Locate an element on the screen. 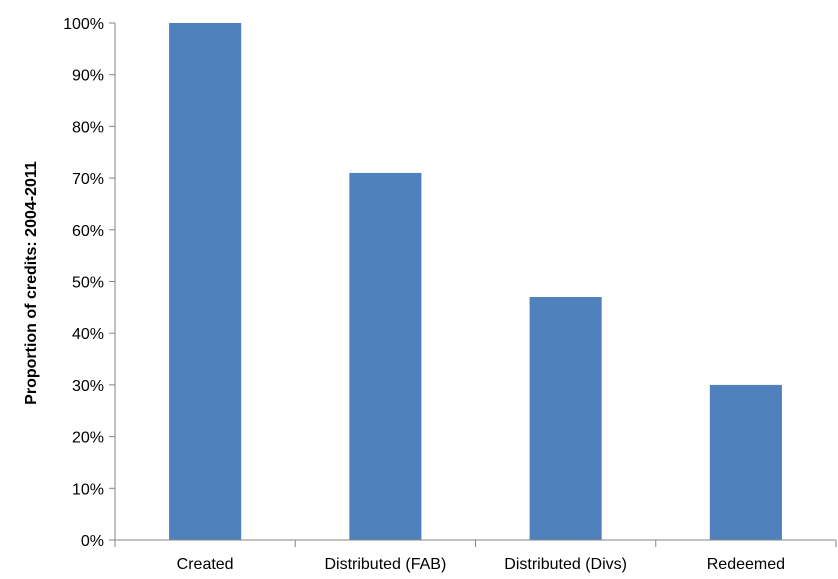 This screenshot has height=579, width=838. y-tick-label: 20% is located at coordinates (88, 438).